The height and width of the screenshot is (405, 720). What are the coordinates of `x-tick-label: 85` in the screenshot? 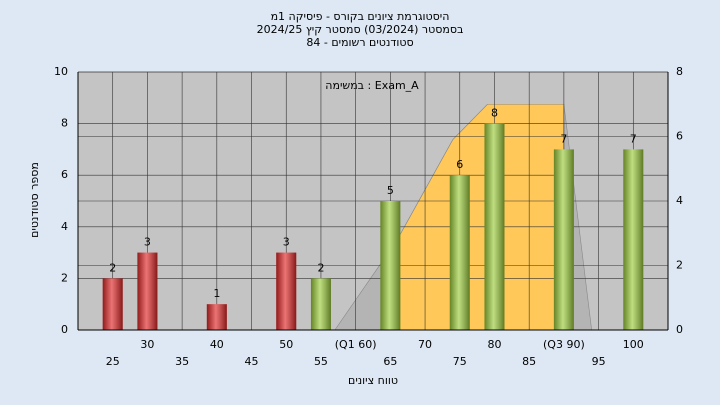 It's located at (529, 361).